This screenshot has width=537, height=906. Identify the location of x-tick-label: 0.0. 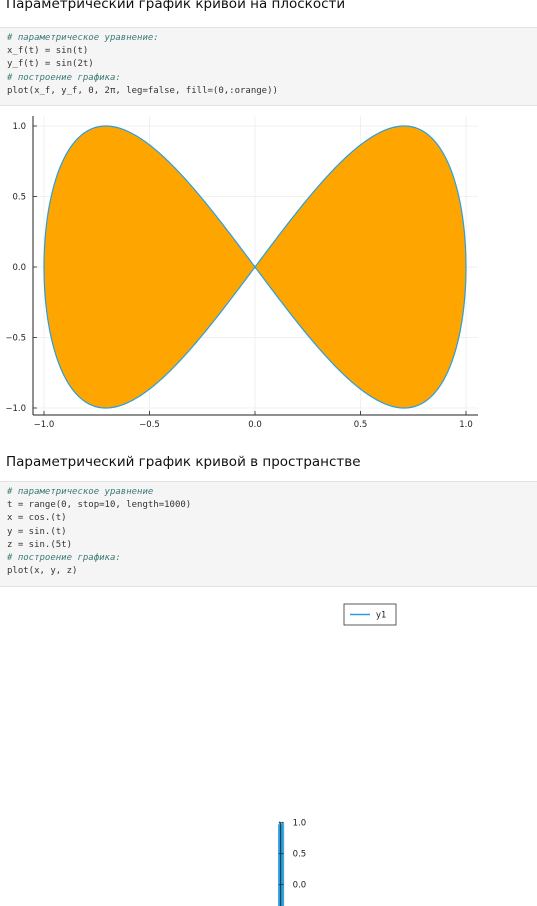
(255, 425).